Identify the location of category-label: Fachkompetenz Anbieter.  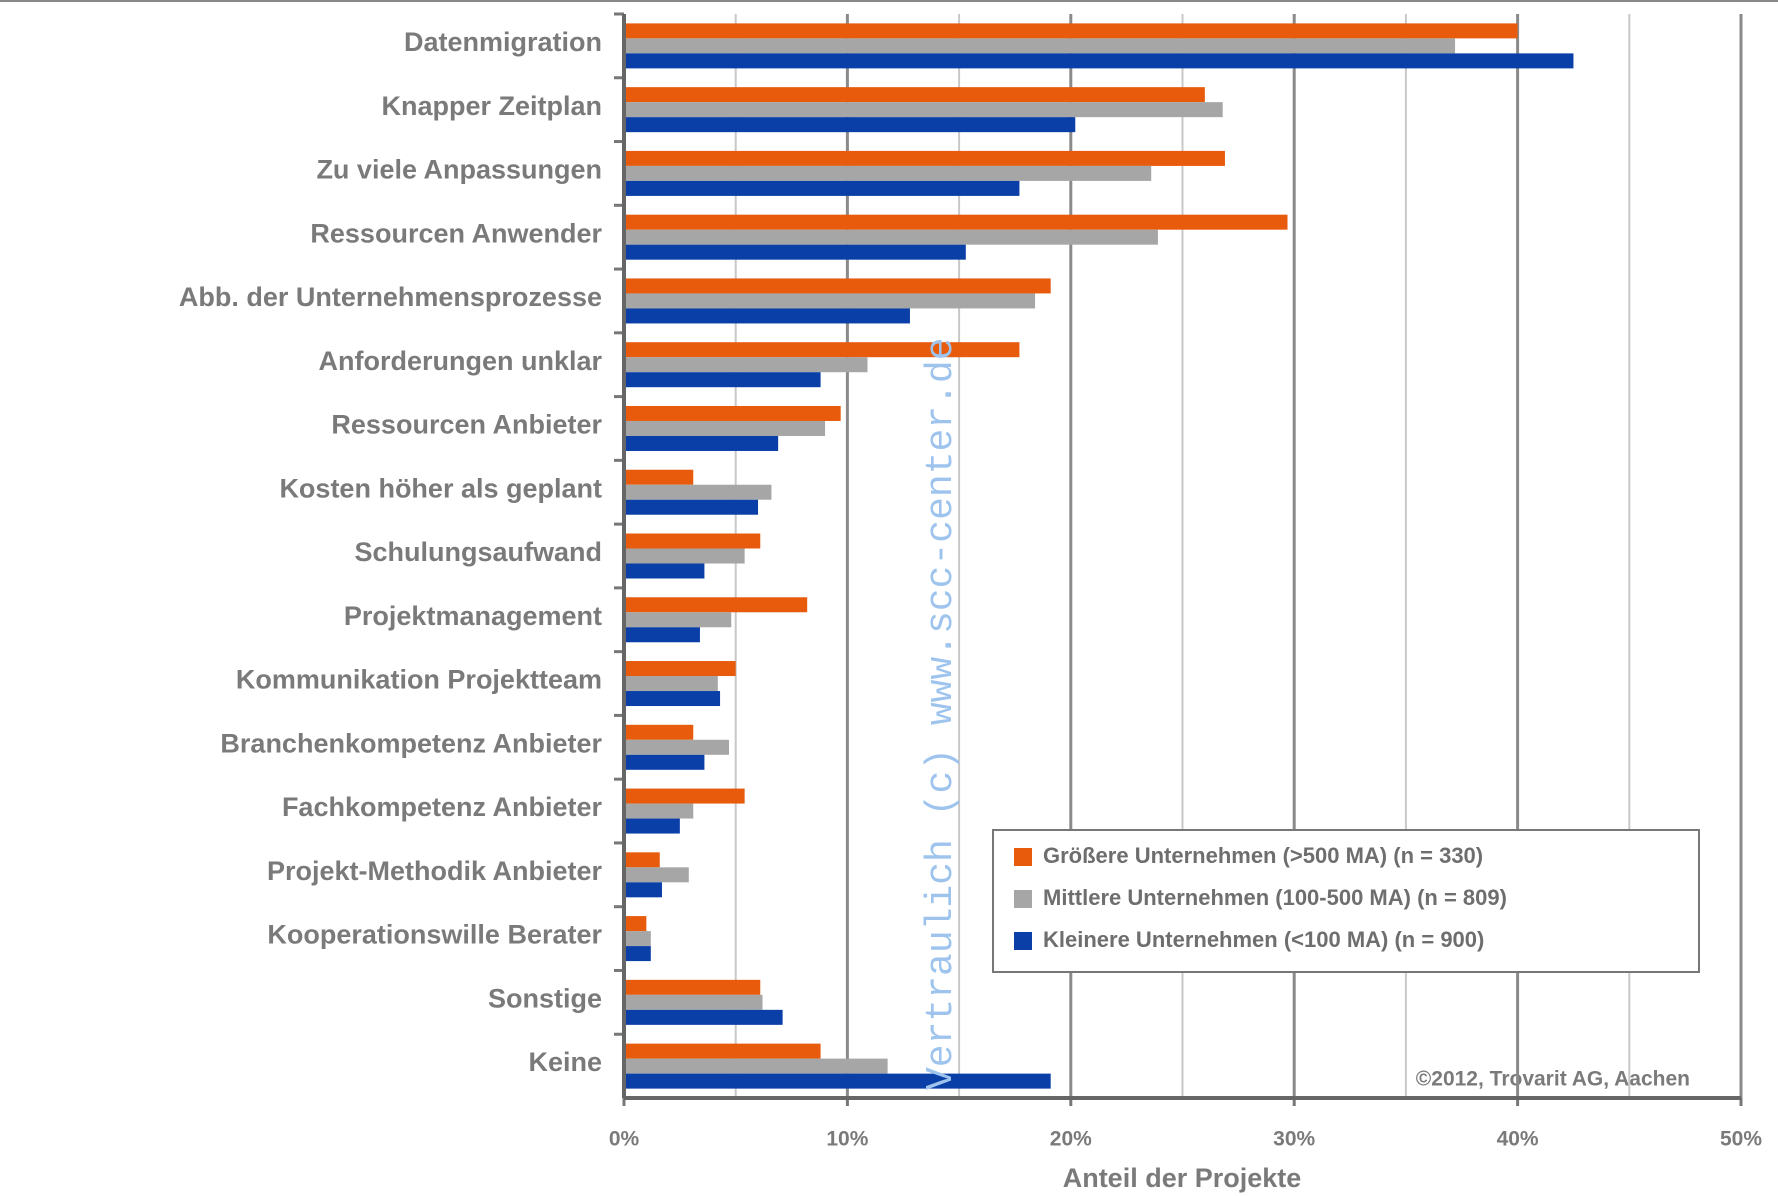
(442, 807).